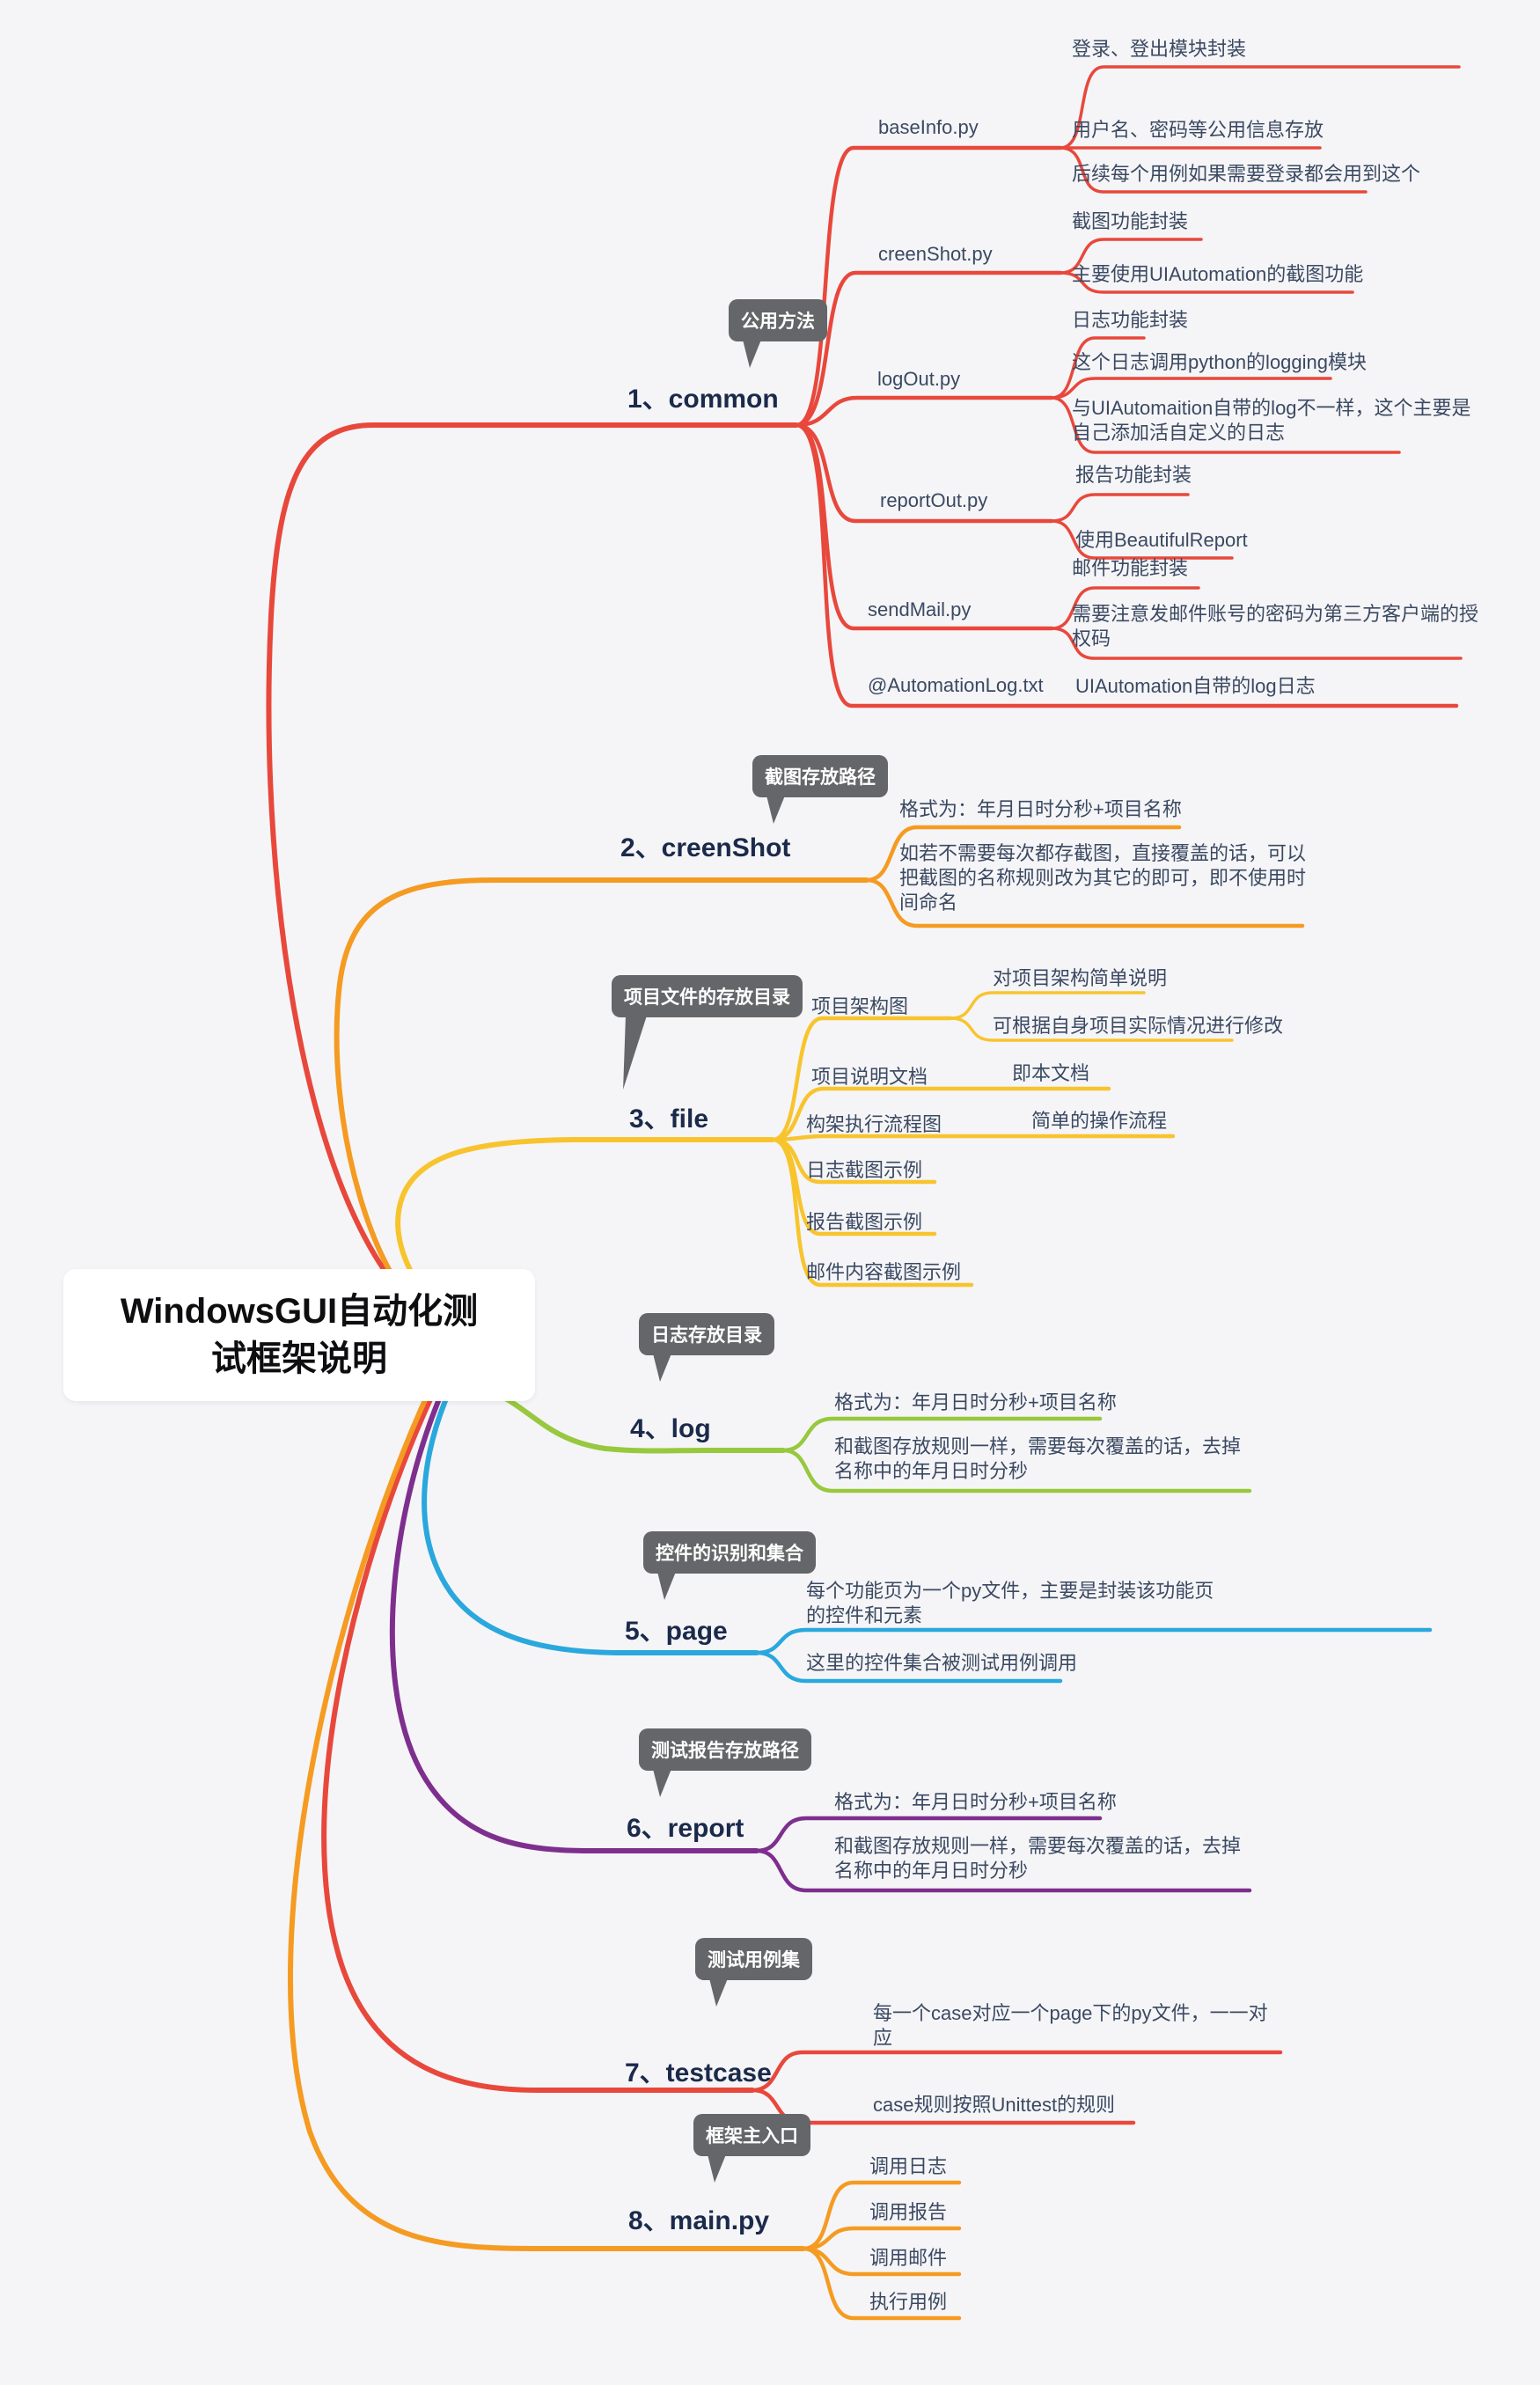 This screenshot has width=1540, height=2385. What do you see at coordinates (1139, 1026) in the screenshot?
I see `note-arch-modify: 可根据自身项目实际情况进行修改` at bounding box center [1139, 1026].